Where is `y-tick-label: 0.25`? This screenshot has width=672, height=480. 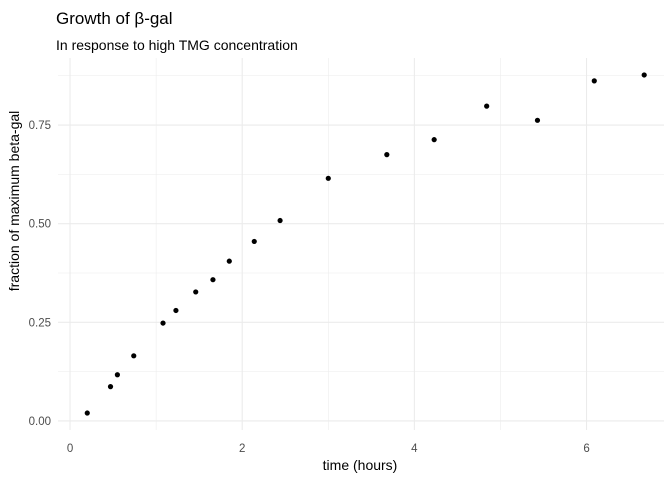 y-tick-label: 0.25 is located at coordinates (40, 323).